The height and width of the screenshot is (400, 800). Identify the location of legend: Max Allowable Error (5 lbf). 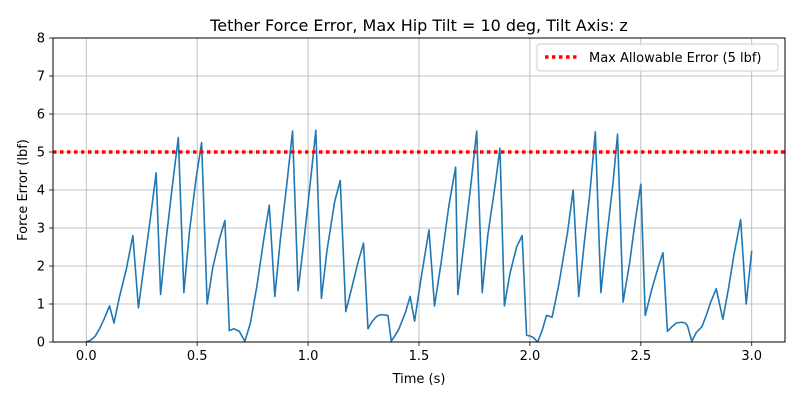
(657, 57).